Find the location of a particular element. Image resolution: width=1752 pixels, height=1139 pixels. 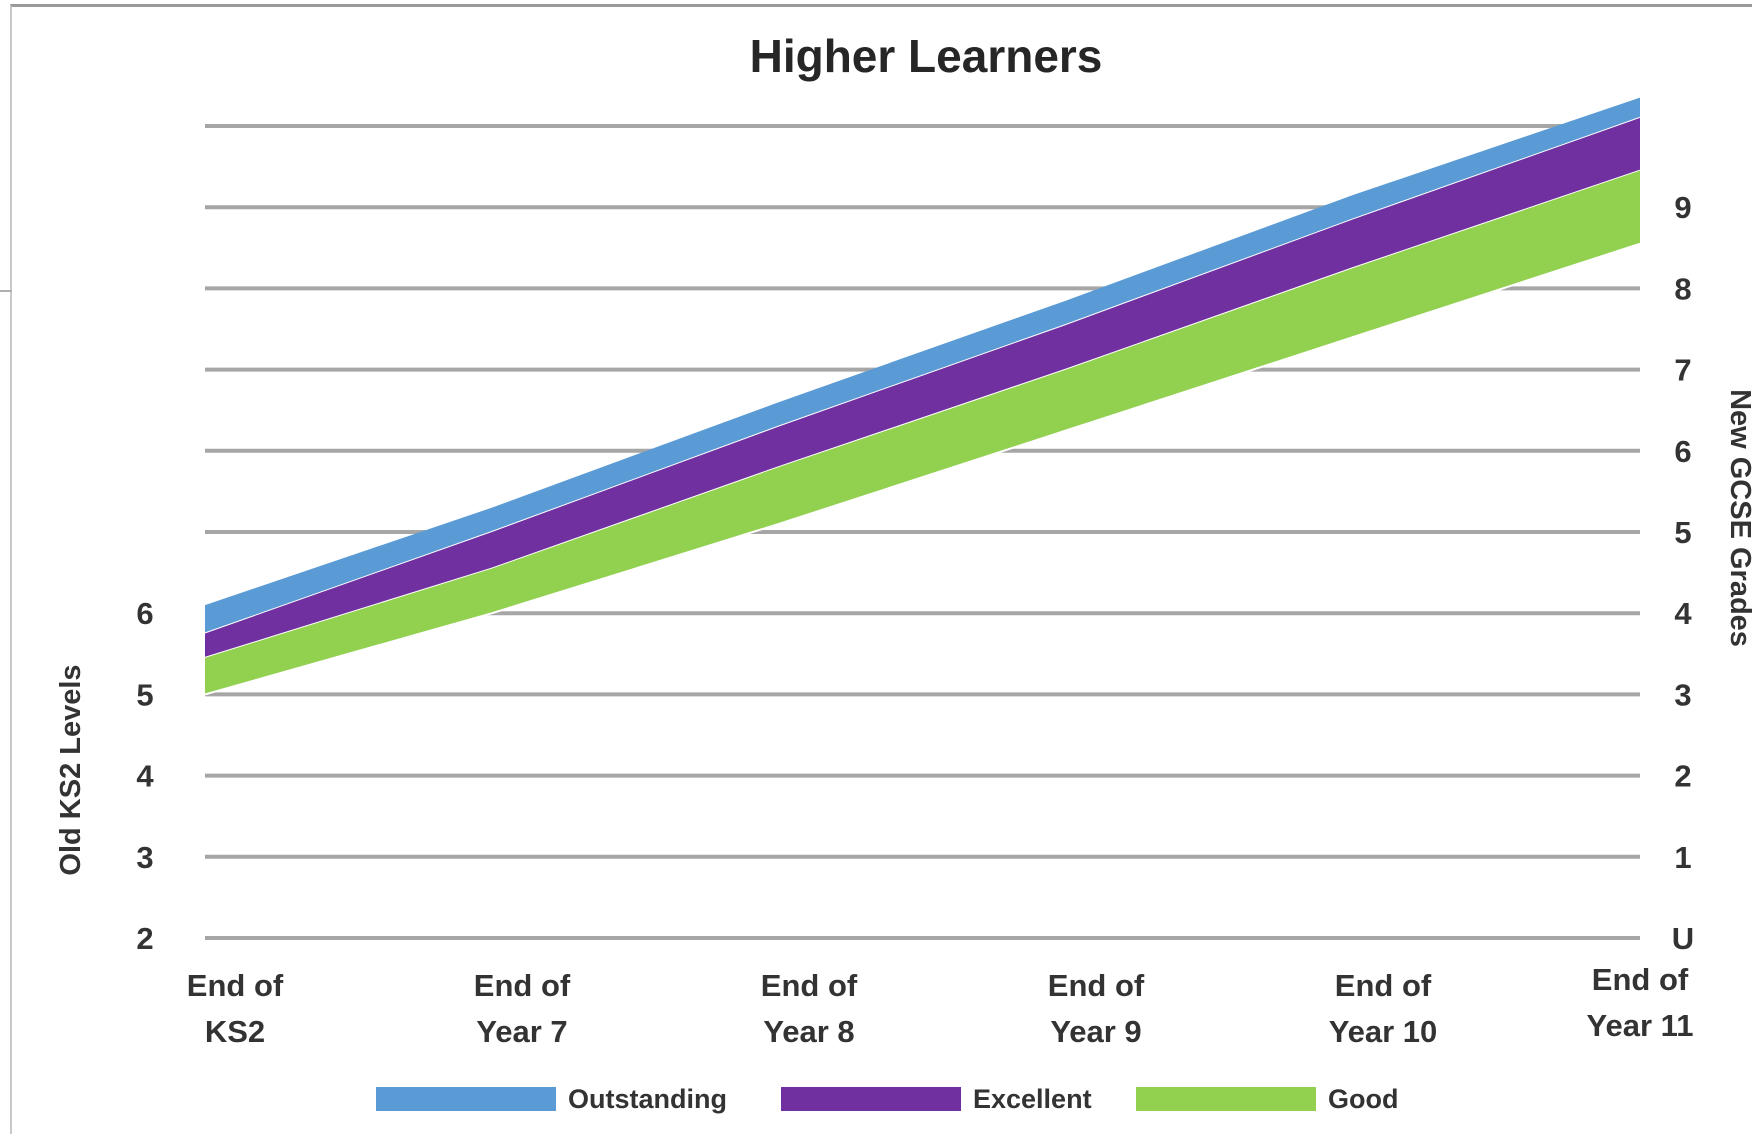

legend-label-outstanding: Outstanding is located at coordinates (647, 1099).